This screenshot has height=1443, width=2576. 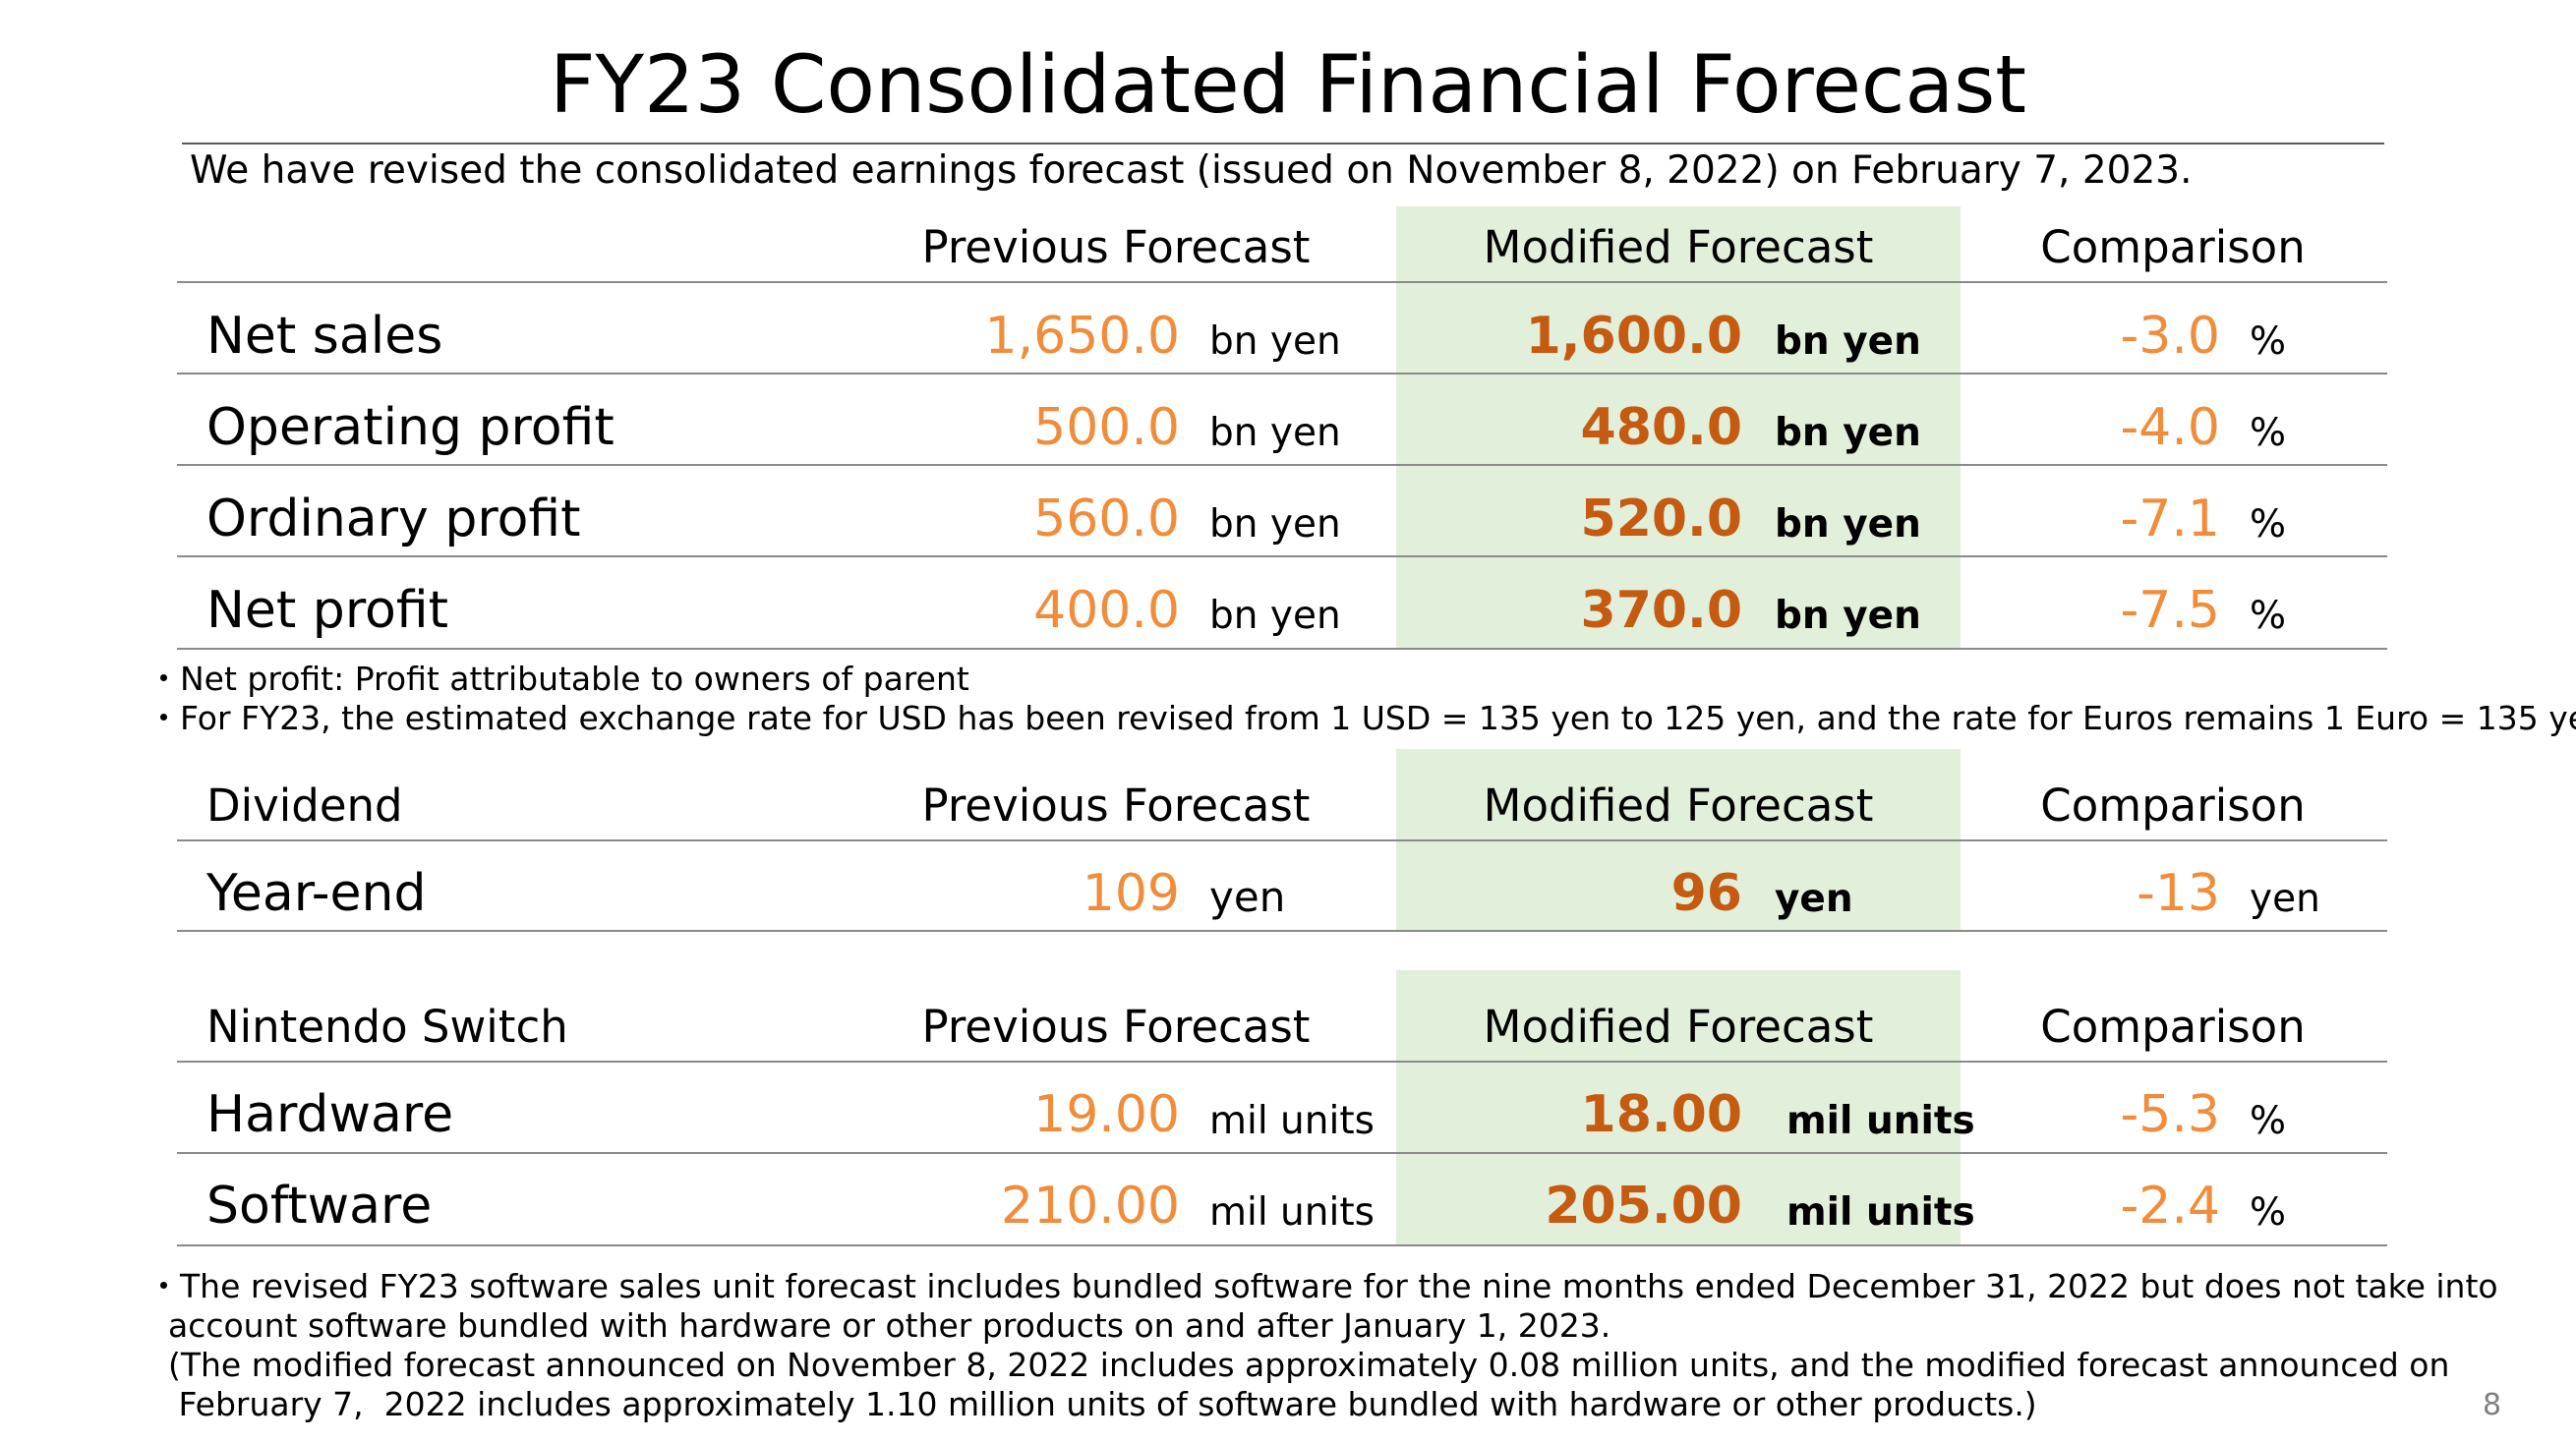 I want to click on modified-value: 1,600.0, so click(x=1633, y=336).